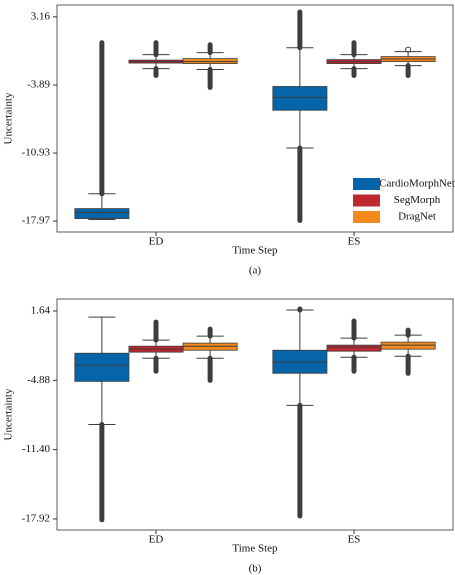  Describe the element at coordinates (38, 380) in the screenshot. I see `y-tick-label: -4.88` at that location.